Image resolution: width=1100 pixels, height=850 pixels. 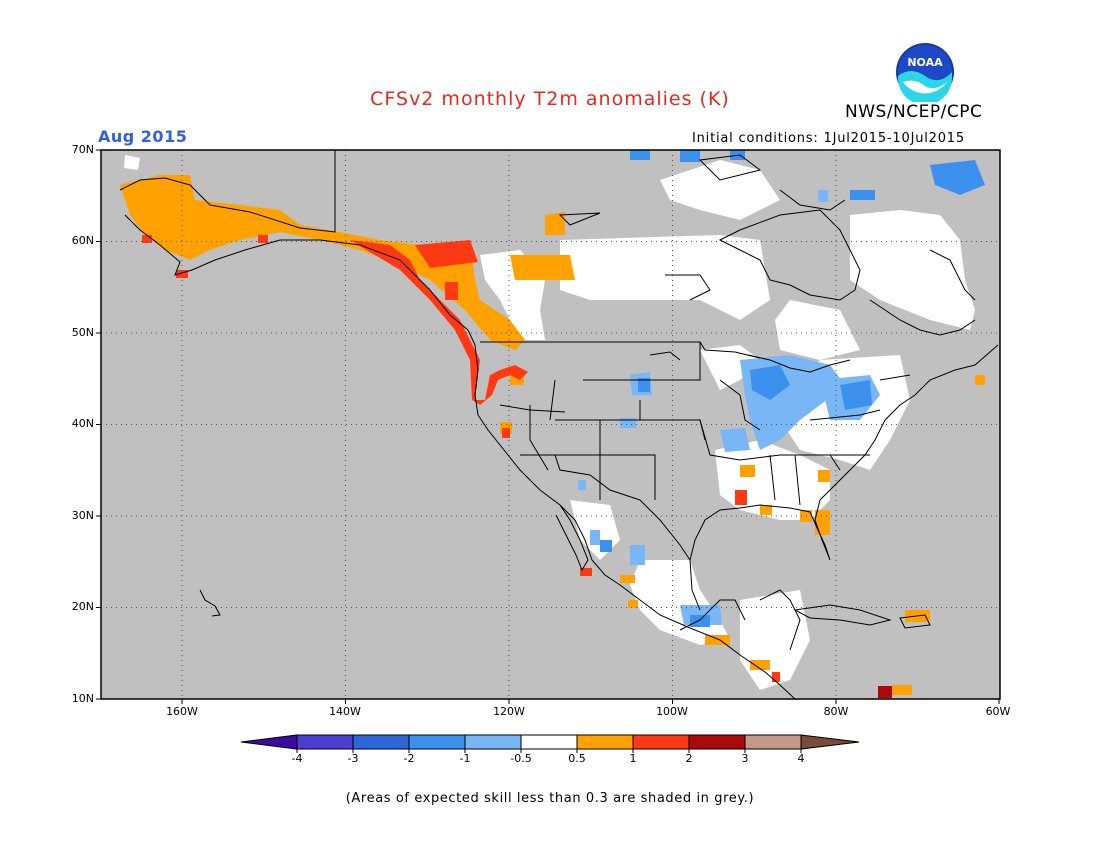 What do you see at coordinates (297, 758) in the screenshot?
I see `colorbar-label: -4` at bounding box center [297, 758].